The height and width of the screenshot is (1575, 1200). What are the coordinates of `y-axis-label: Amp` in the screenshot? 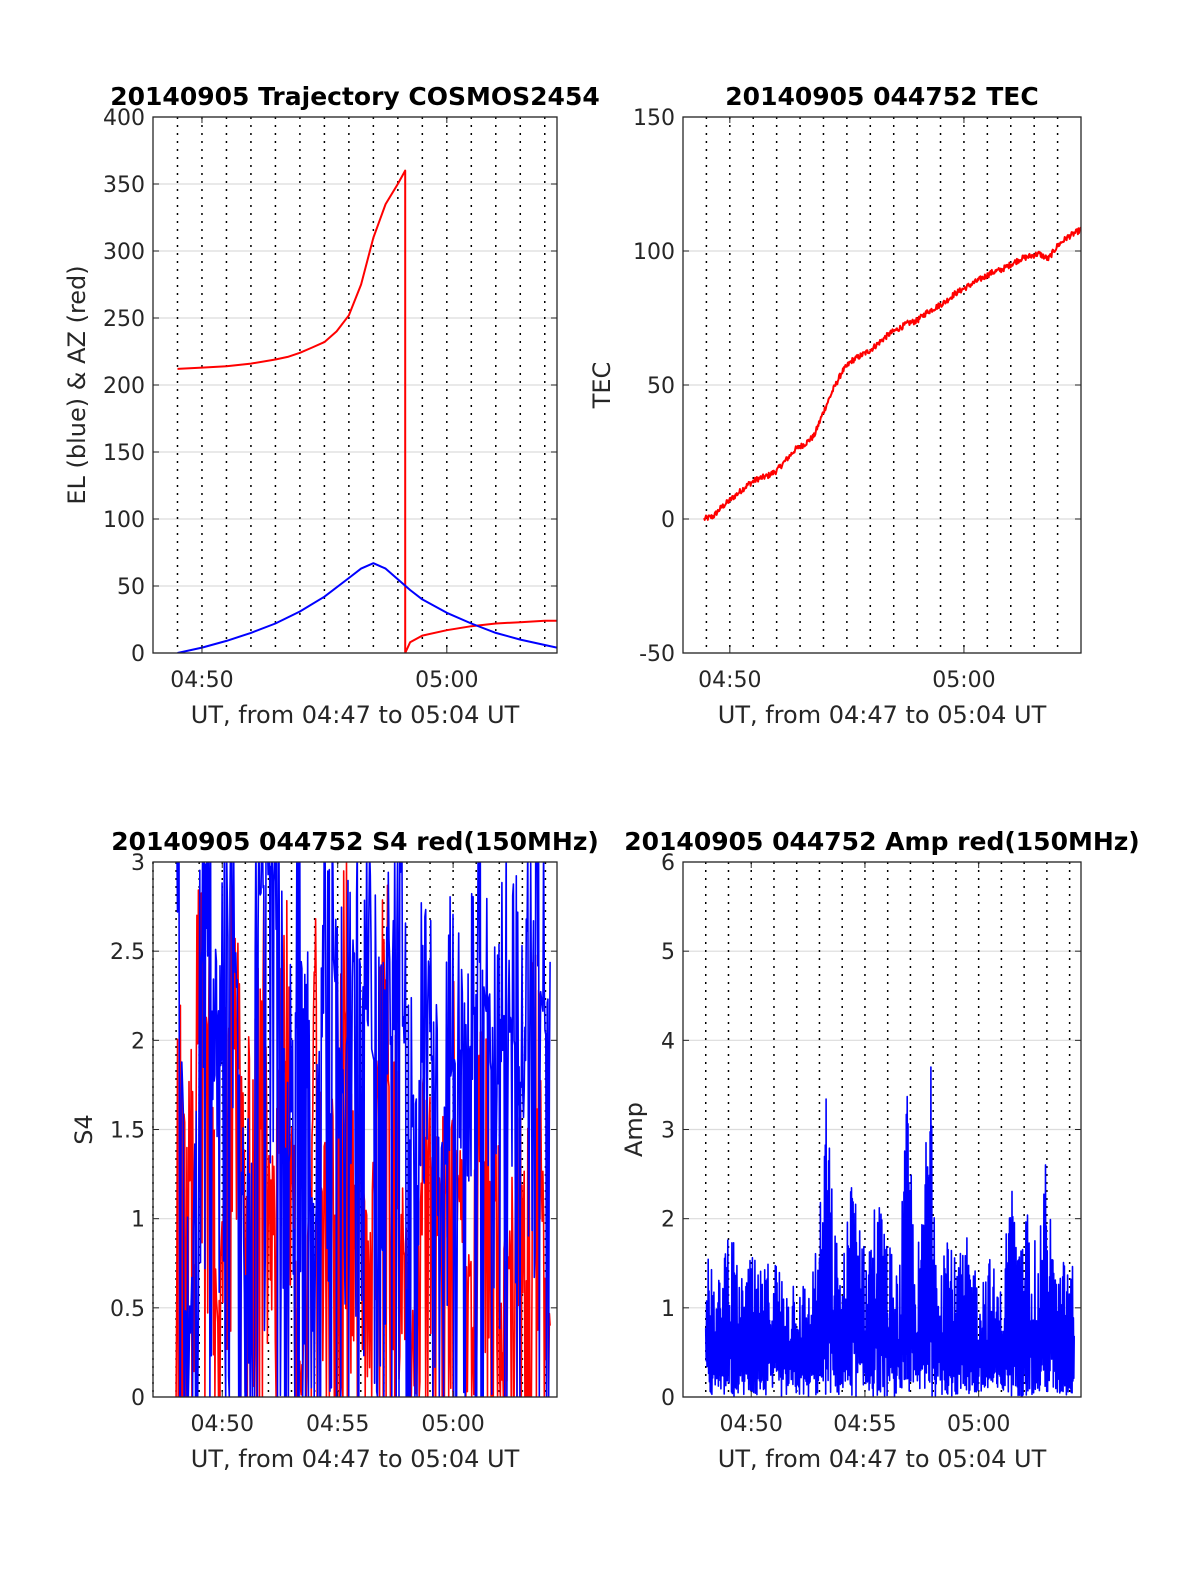 It's located at (634, 1129).